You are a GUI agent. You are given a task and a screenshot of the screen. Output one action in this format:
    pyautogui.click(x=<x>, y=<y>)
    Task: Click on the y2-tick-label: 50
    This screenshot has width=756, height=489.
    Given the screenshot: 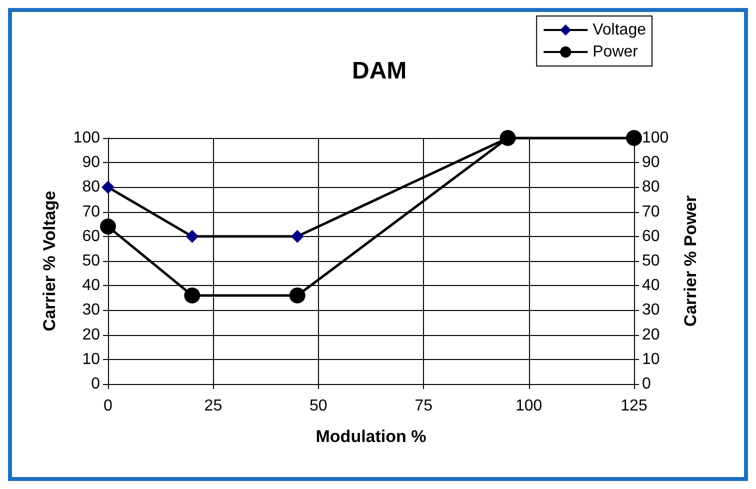 What is the action you would take?
    pyautogui.click(x=651, y=261)
    